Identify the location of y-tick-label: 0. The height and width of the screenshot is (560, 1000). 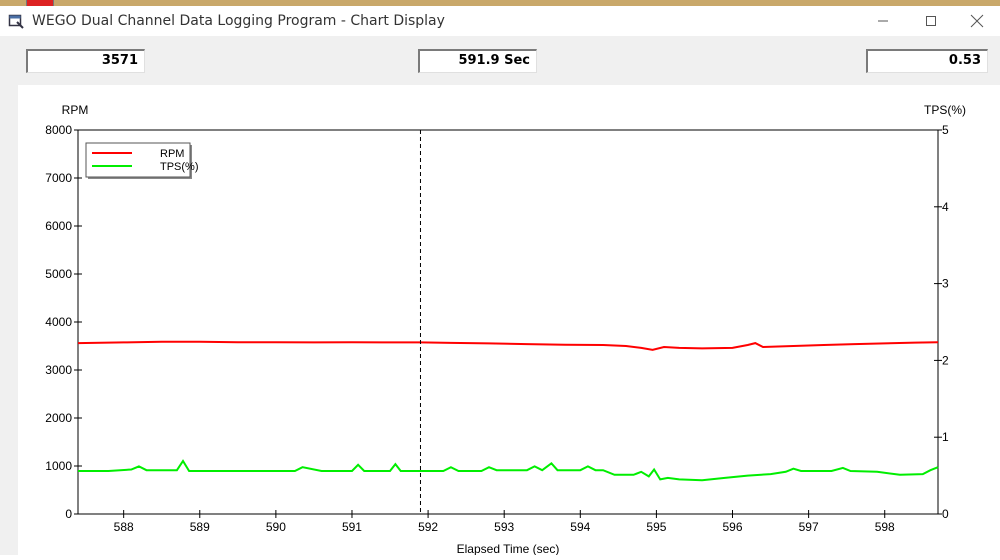
(68, 514).